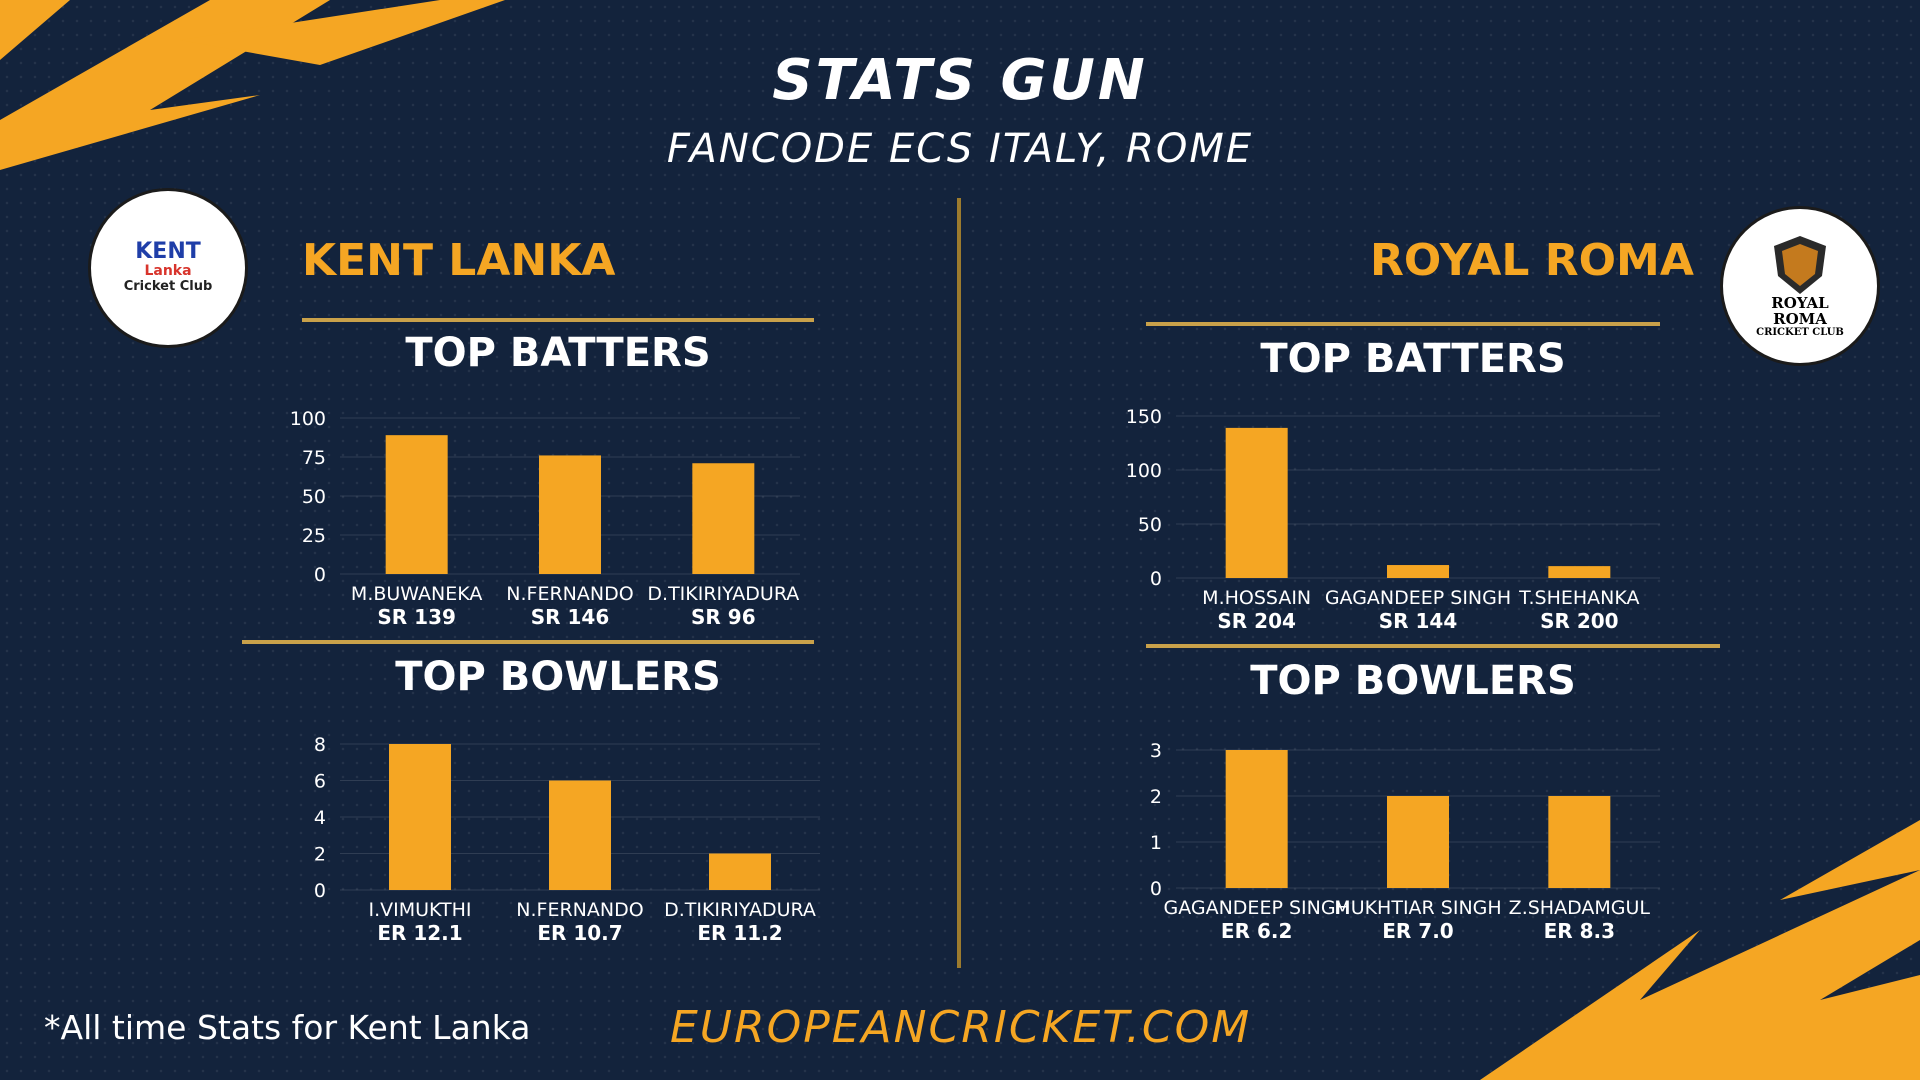  I want to click on kent-batters-category-label: D.TIKIRIYADURA, so click(723, 594).